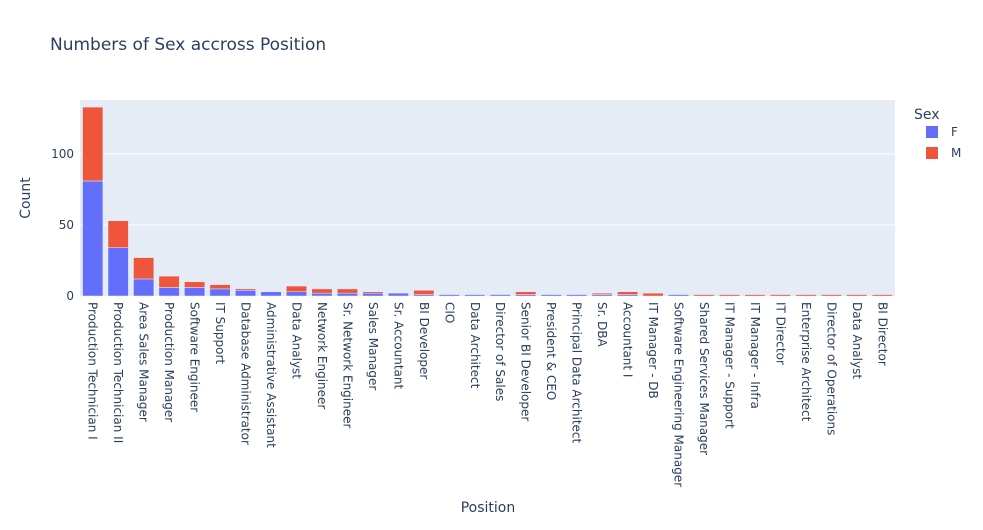 The height and width of the screenshot is (530, 983). I want to click on x-tick-label-8: Data Analyst, so click(296, 340).